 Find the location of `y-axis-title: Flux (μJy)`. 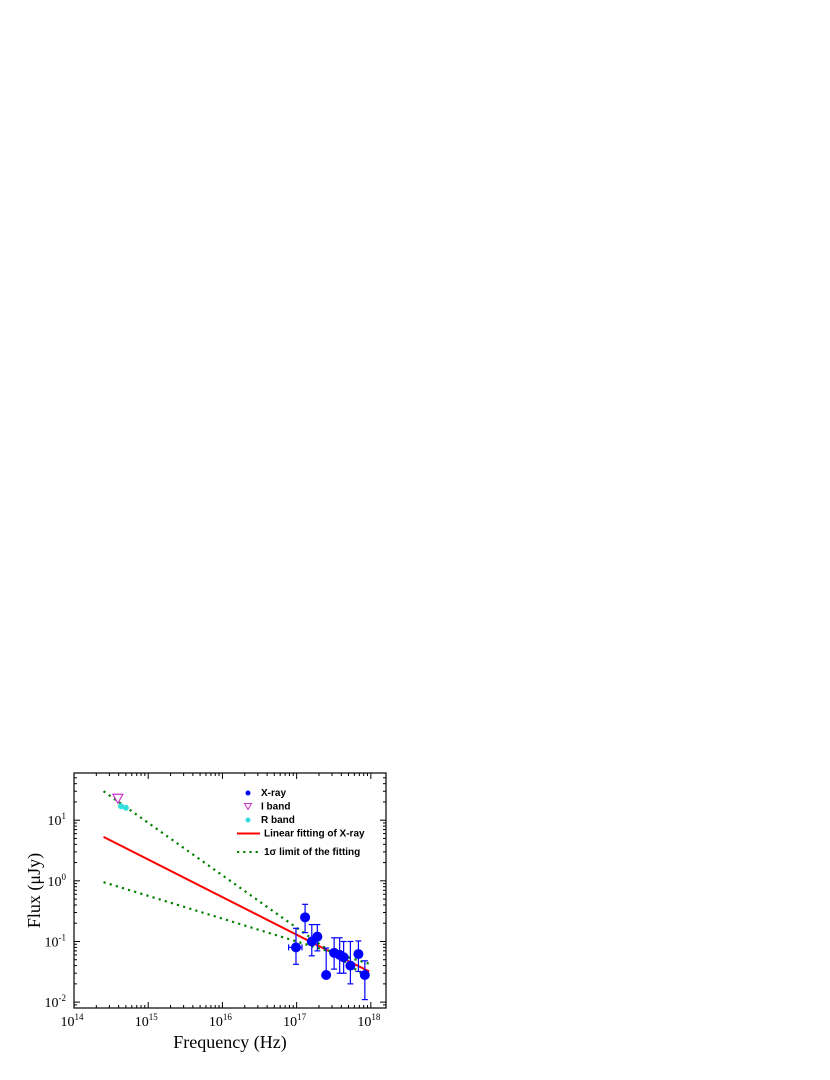

y-axis-title: Flux (μJy) is located at coordinates (34, 890).